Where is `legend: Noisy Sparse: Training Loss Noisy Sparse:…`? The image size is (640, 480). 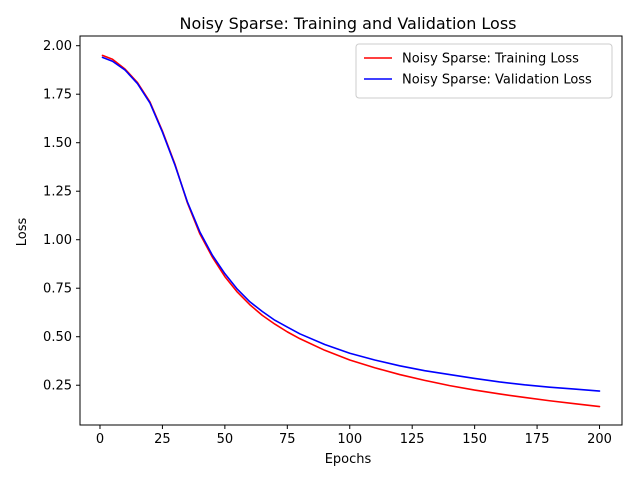 legend: Noisy Sparse: Training Loss Noisy Sparse:… is located at coordinates (484, 71).